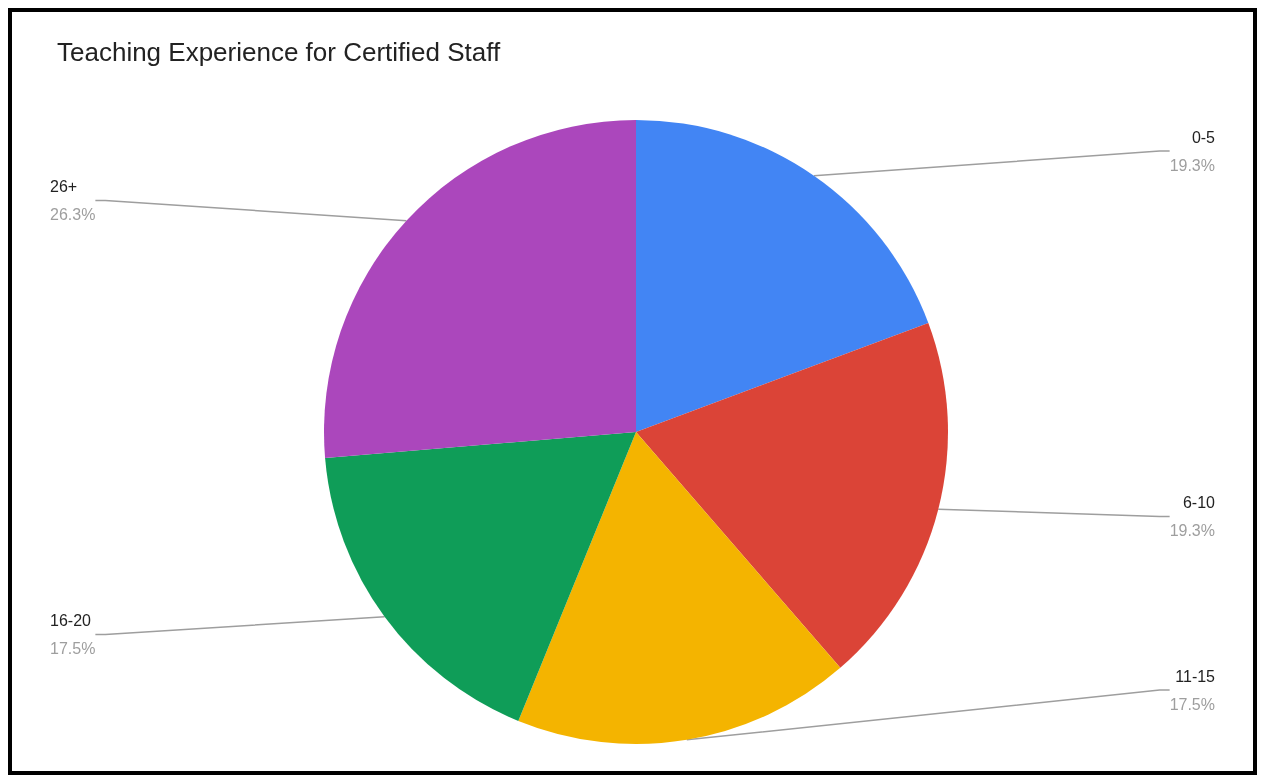 The image size is (1265, 783). I want to click on slice-label: 26+, so click(64, 186).